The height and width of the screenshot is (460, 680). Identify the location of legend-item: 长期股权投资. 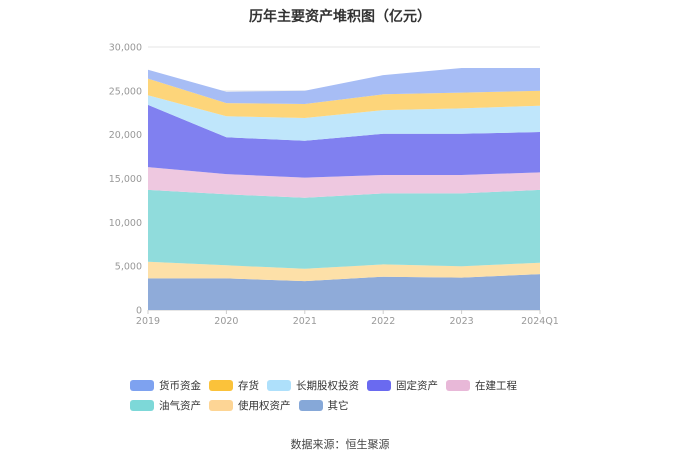
(313, 385).